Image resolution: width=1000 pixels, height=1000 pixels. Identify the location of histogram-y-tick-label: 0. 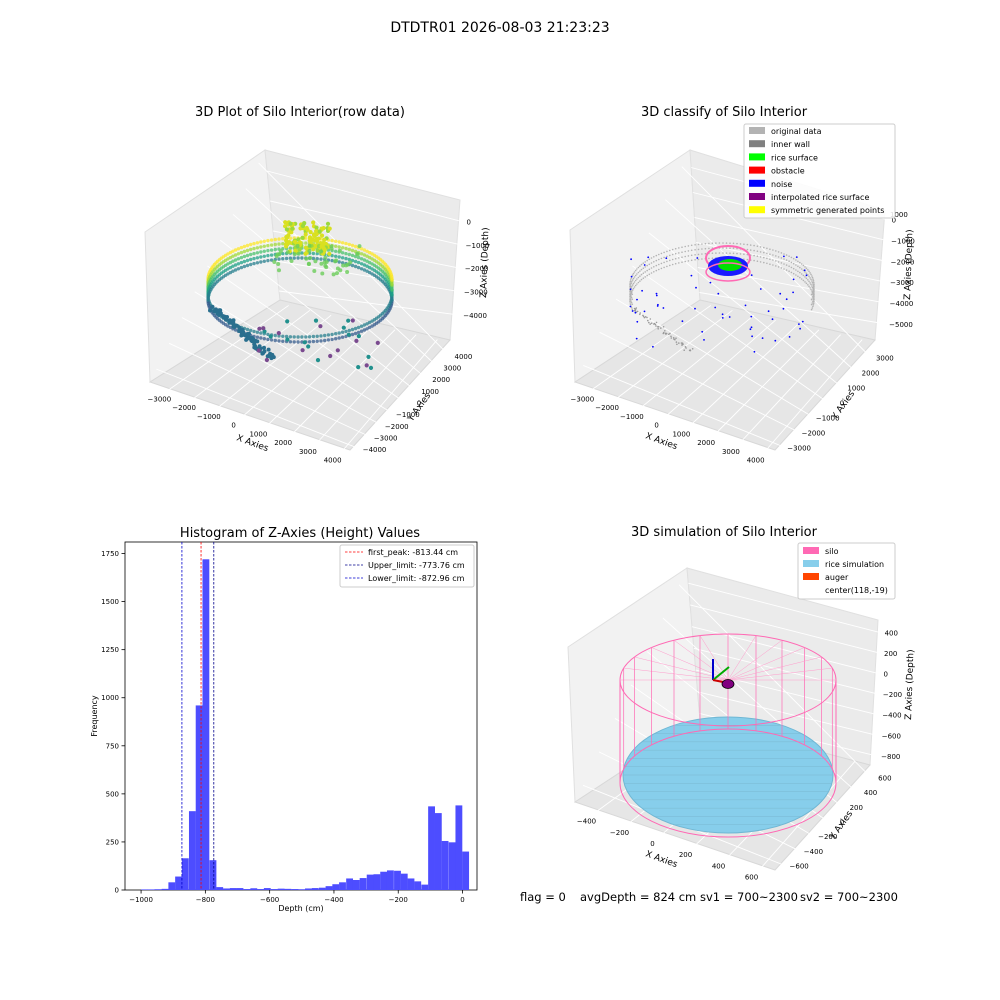
(117, 891).